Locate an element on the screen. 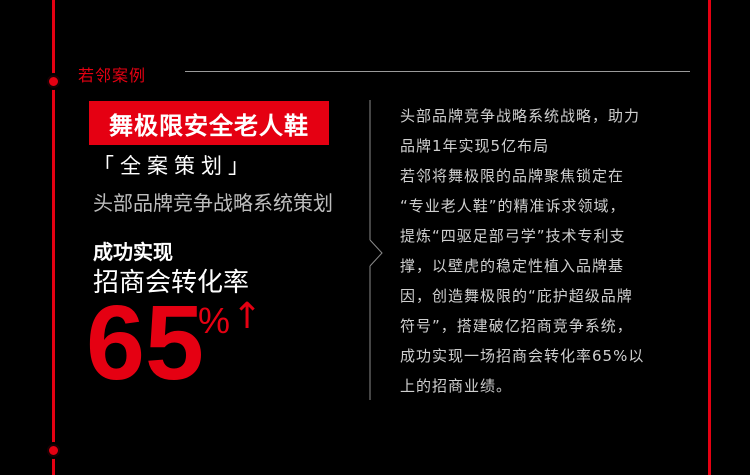 The width and height of the screenshot is (750, 475). left-frame-line is located at coordinates (53, 237).